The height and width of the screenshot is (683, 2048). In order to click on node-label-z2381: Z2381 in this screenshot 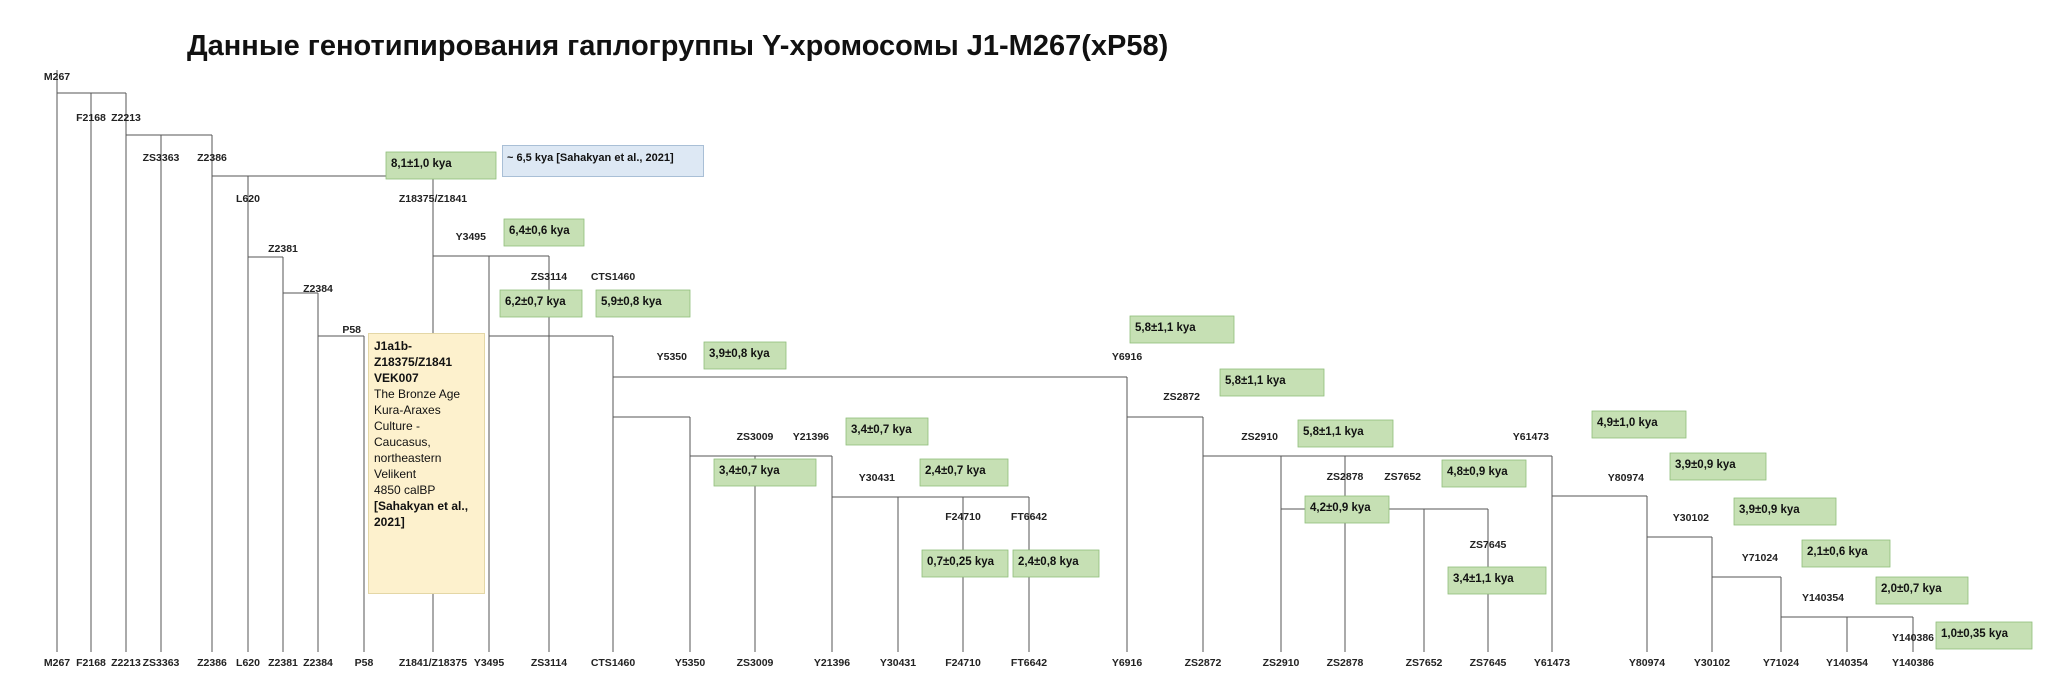, I will do `click(283, 249)`.